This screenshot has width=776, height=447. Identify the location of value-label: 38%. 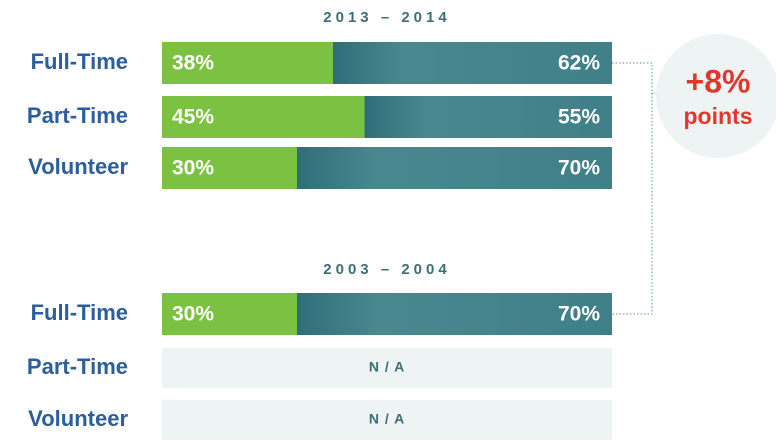
(193, 63).